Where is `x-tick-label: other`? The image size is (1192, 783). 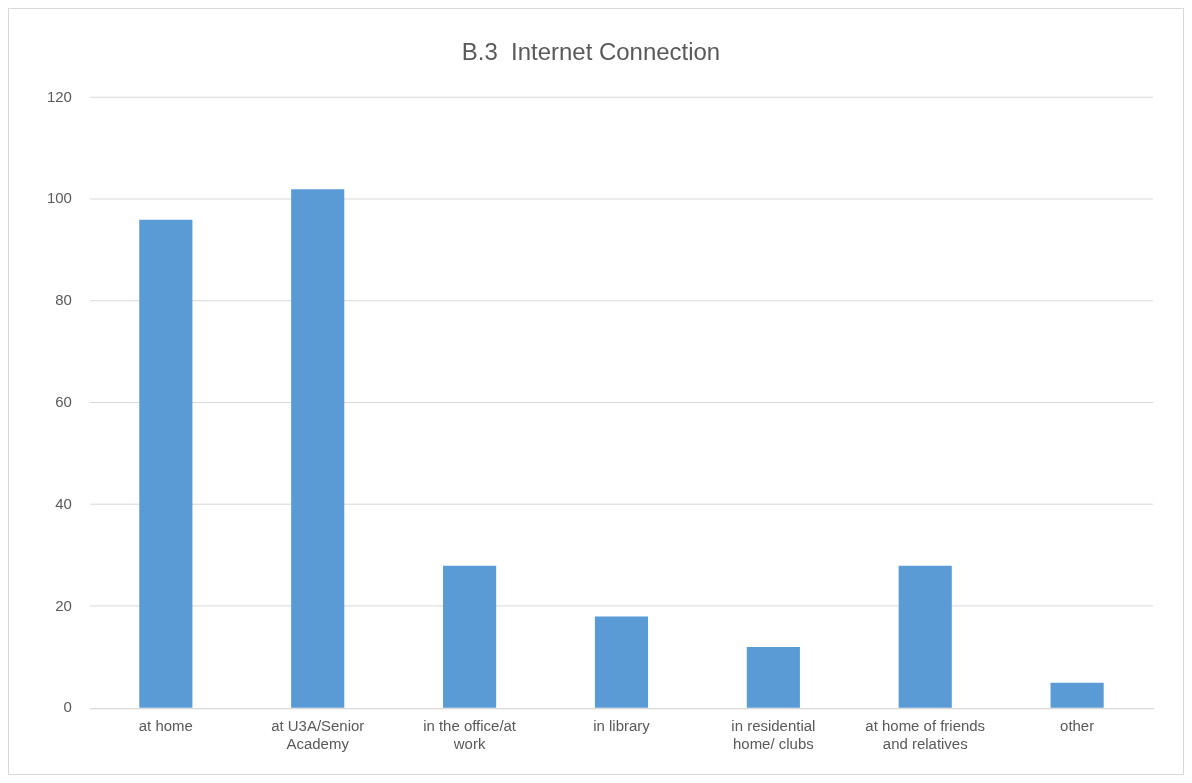
x-tick-label: other is located at coordinates (1077, 726).